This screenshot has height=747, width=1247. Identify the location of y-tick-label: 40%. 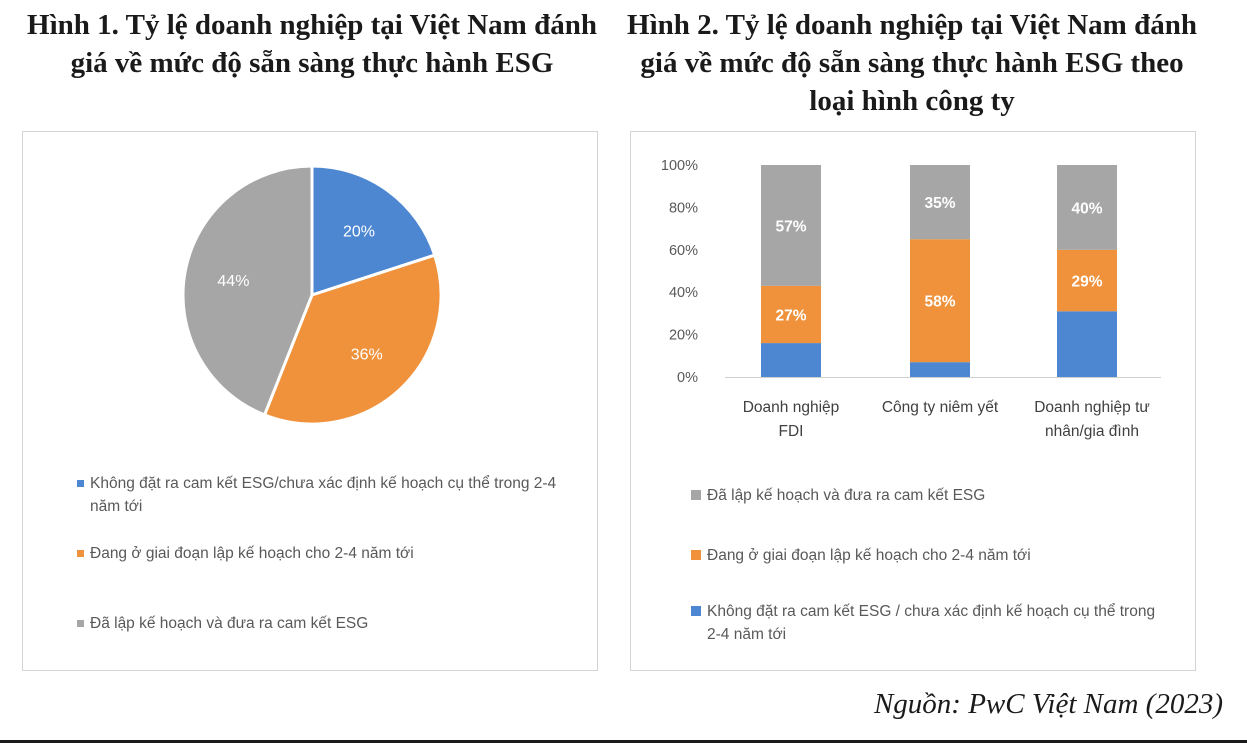
(683, 293).